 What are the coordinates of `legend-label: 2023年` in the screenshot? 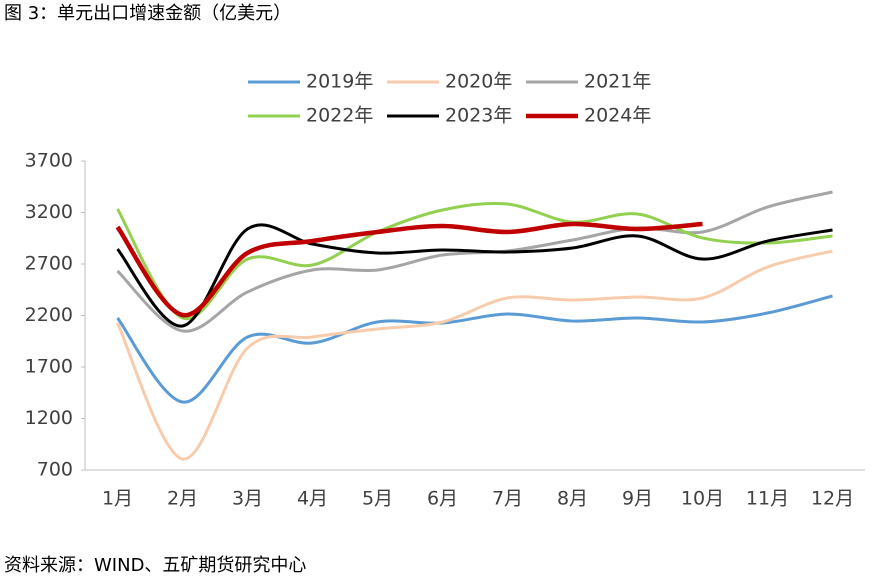 It's located at (478, 116).